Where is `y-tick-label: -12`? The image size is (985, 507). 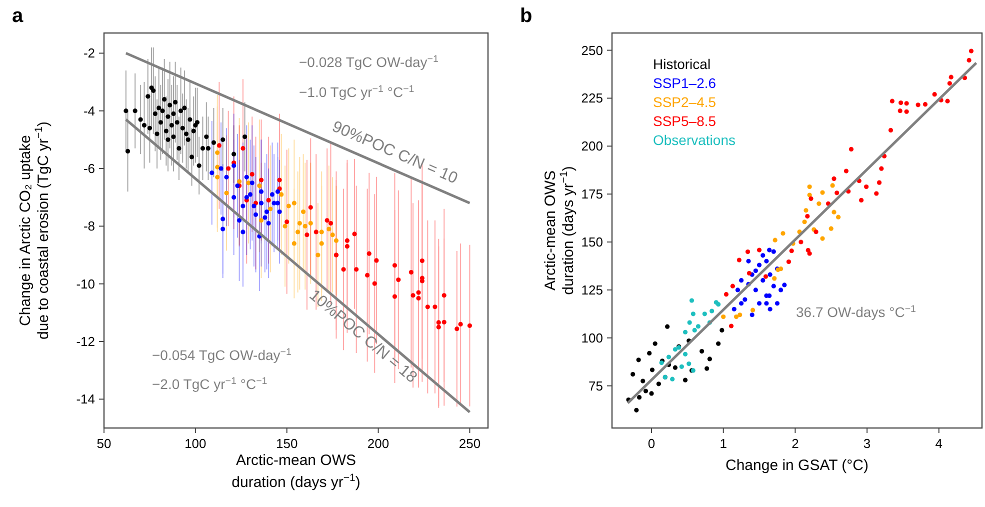 y-tick-label: -12 is located at coordinates (85, 342).